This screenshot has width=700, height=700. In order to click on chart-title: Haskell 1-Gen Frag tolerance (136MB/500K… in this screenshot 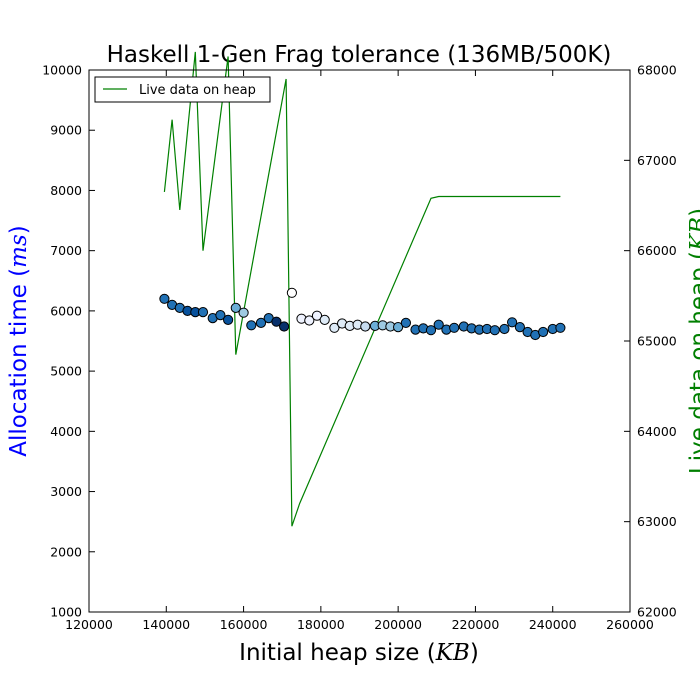, I will do `click(359, 55)`.